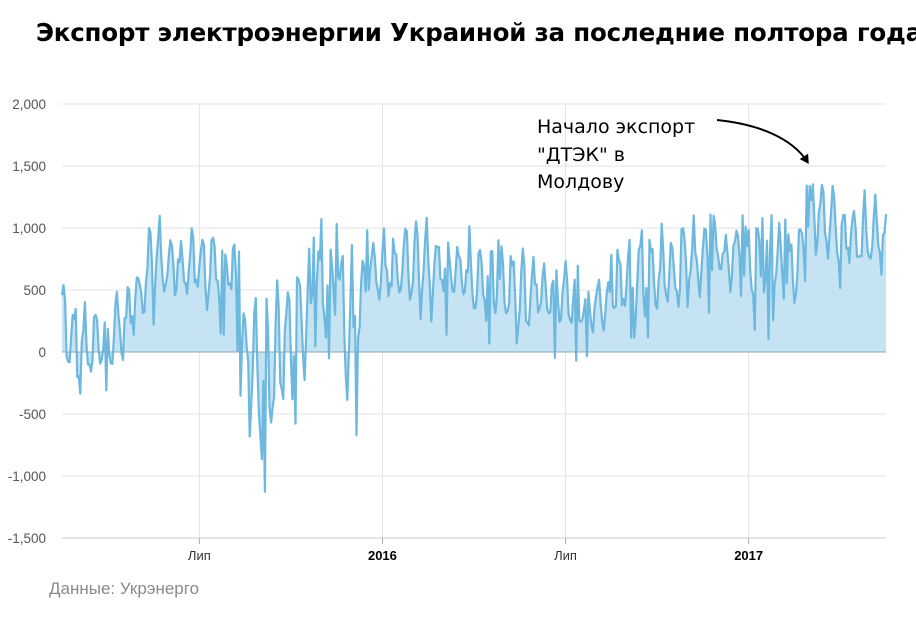  What do you see at coordinates (32, 414) in the screenshot?
I see `y-tick-label: -500` at bounding box center [32, 414].